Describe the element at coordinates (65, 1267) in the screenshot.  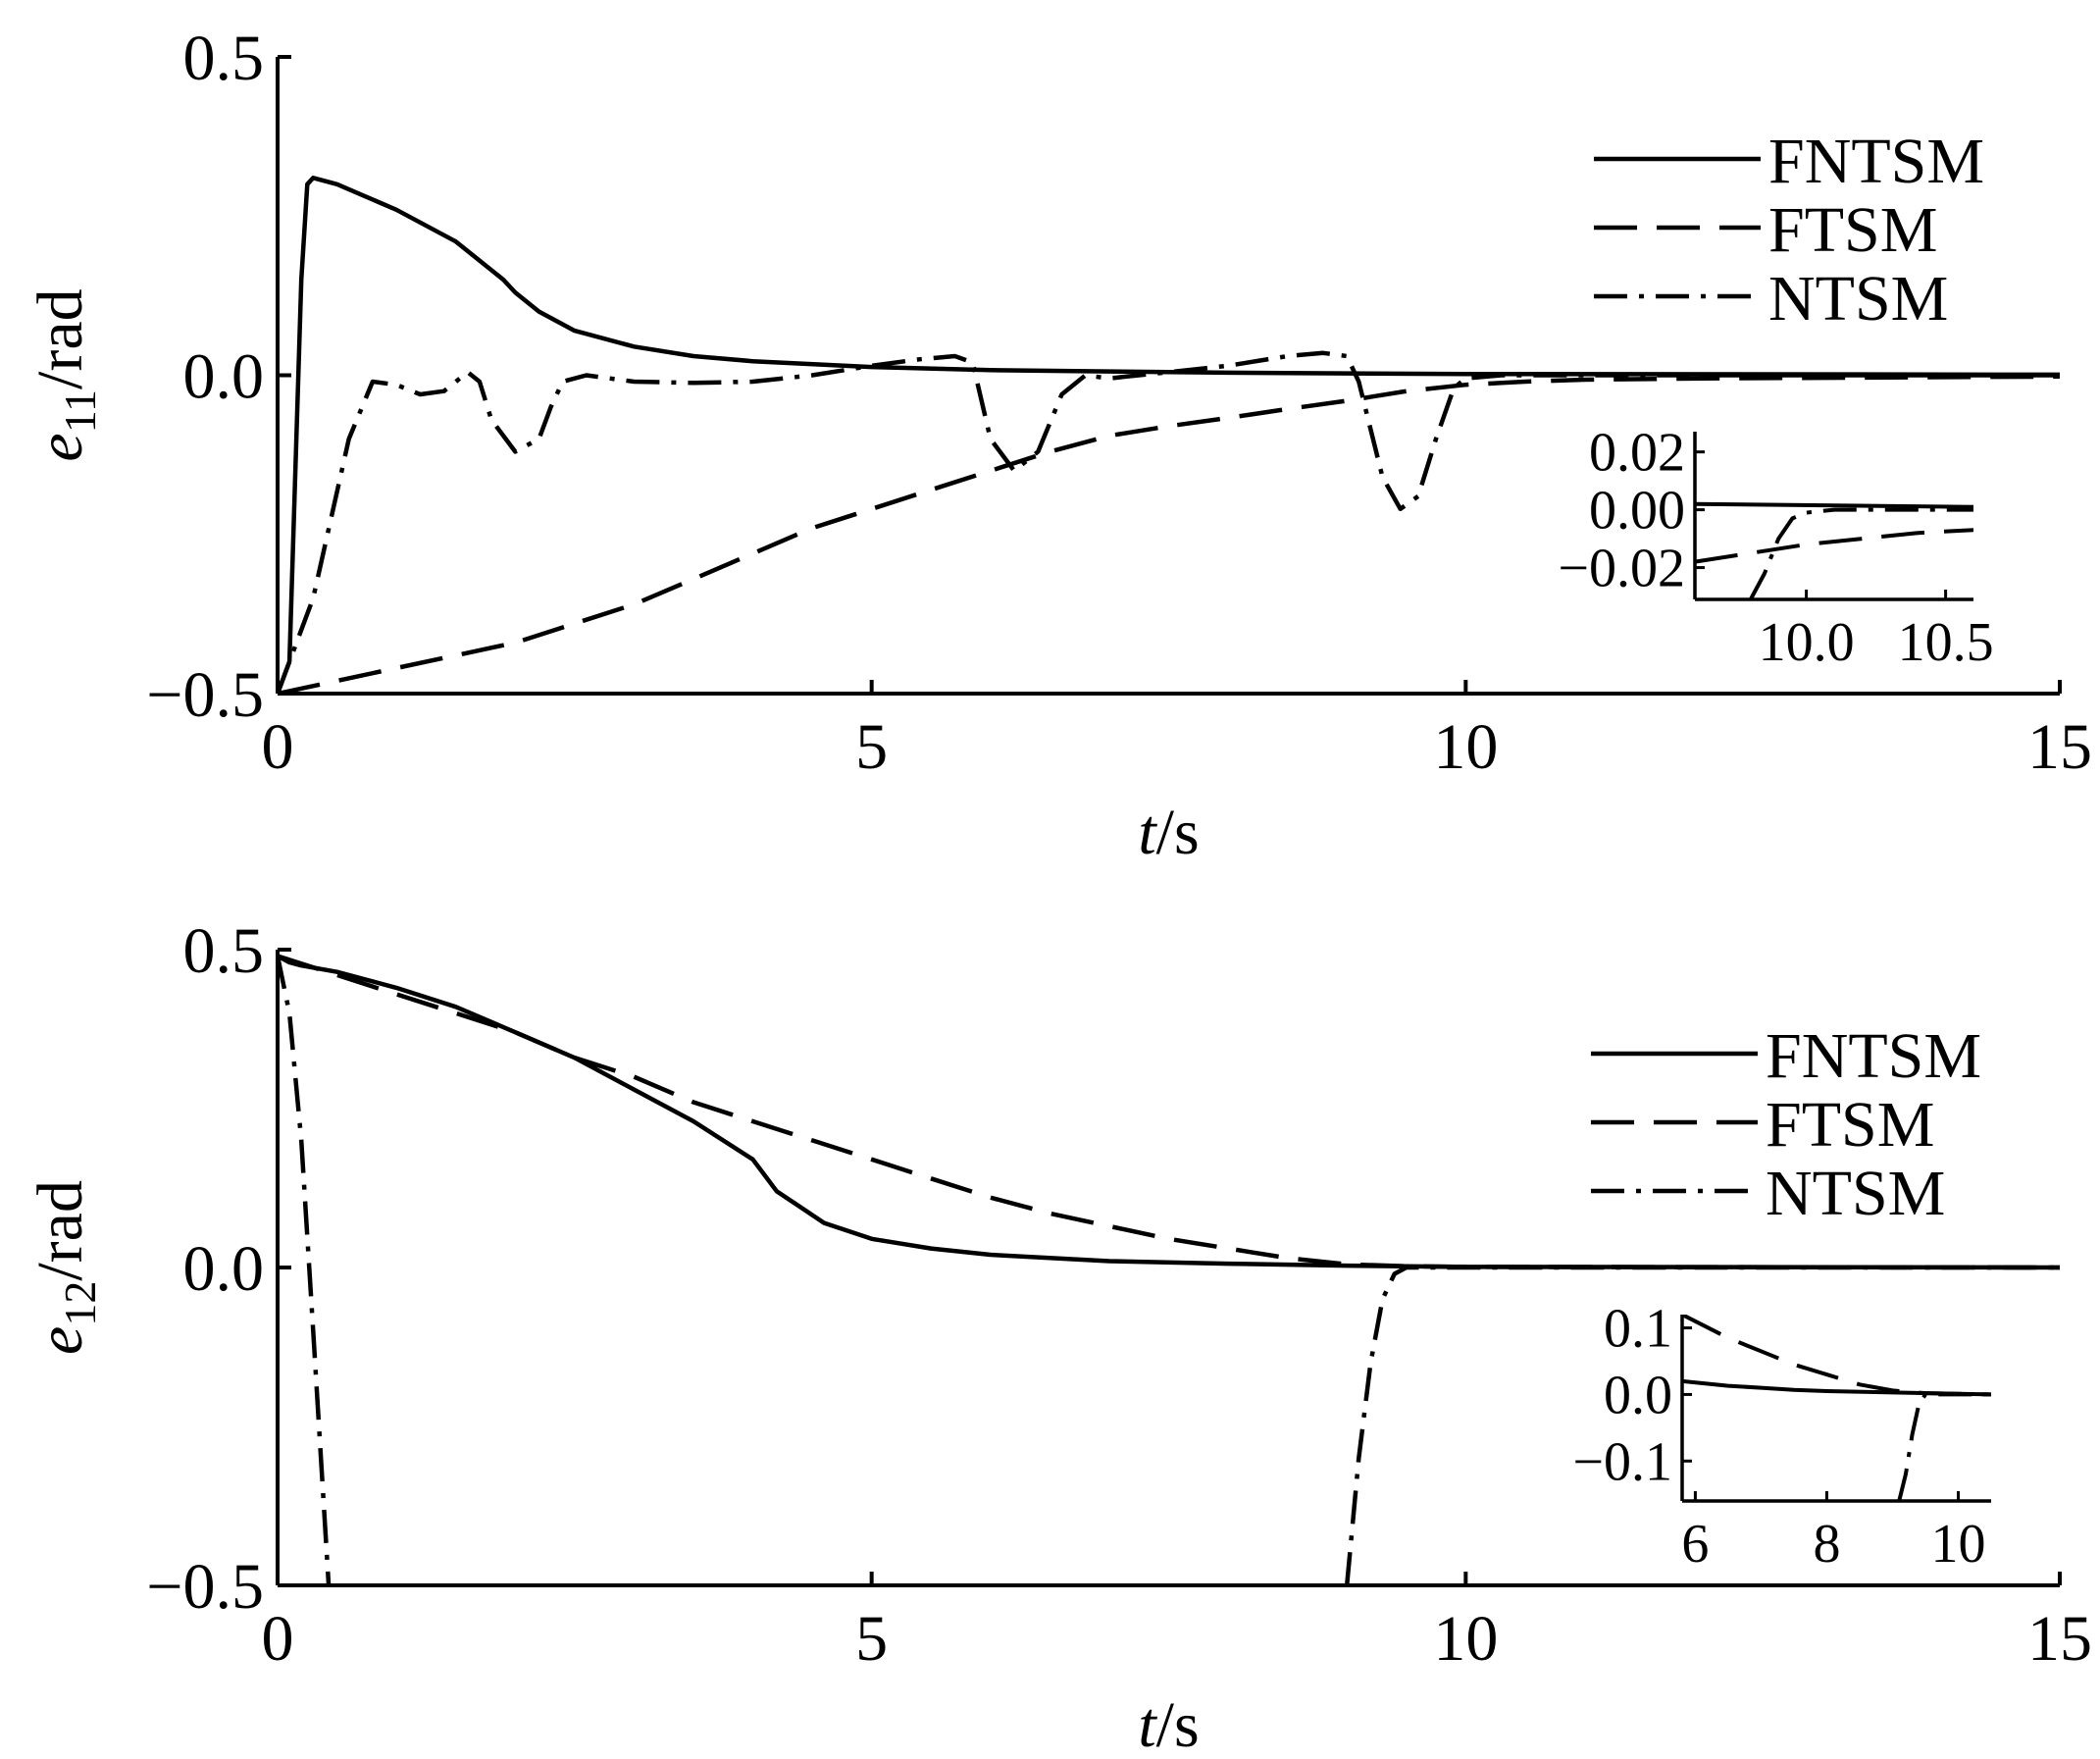
I see `y-axis-label: e12/rad` at that location.